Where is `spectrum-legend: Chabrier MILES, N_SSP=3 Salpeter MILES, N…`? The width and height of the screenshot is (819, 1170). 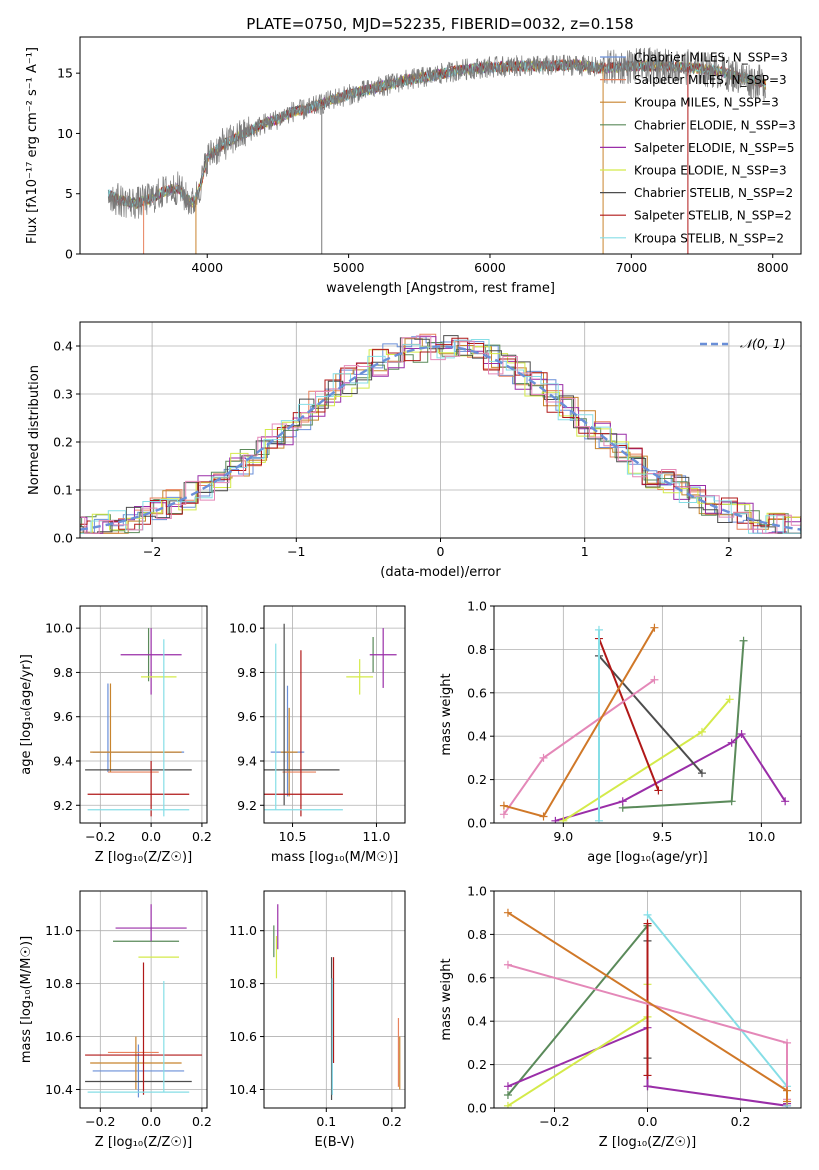
spectrum-legend: Chabrier MILES, N_SSP=3 Salpeter MILES, N… is located at coordinates (698, 148).